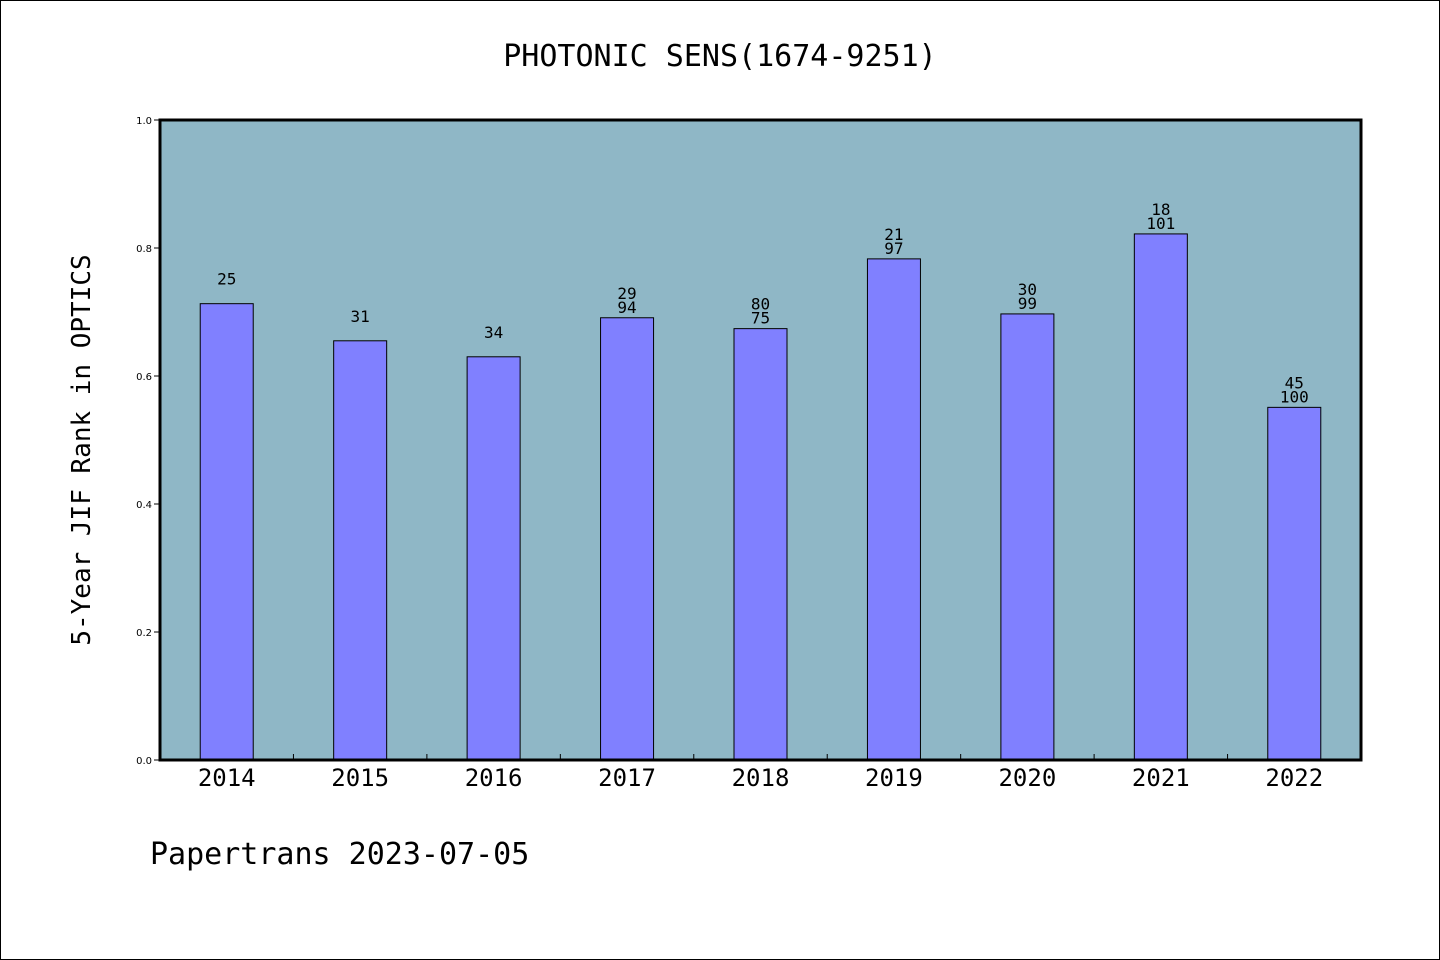  I want to click on x-tick-label-2021: 2021, so click(1161, 778).